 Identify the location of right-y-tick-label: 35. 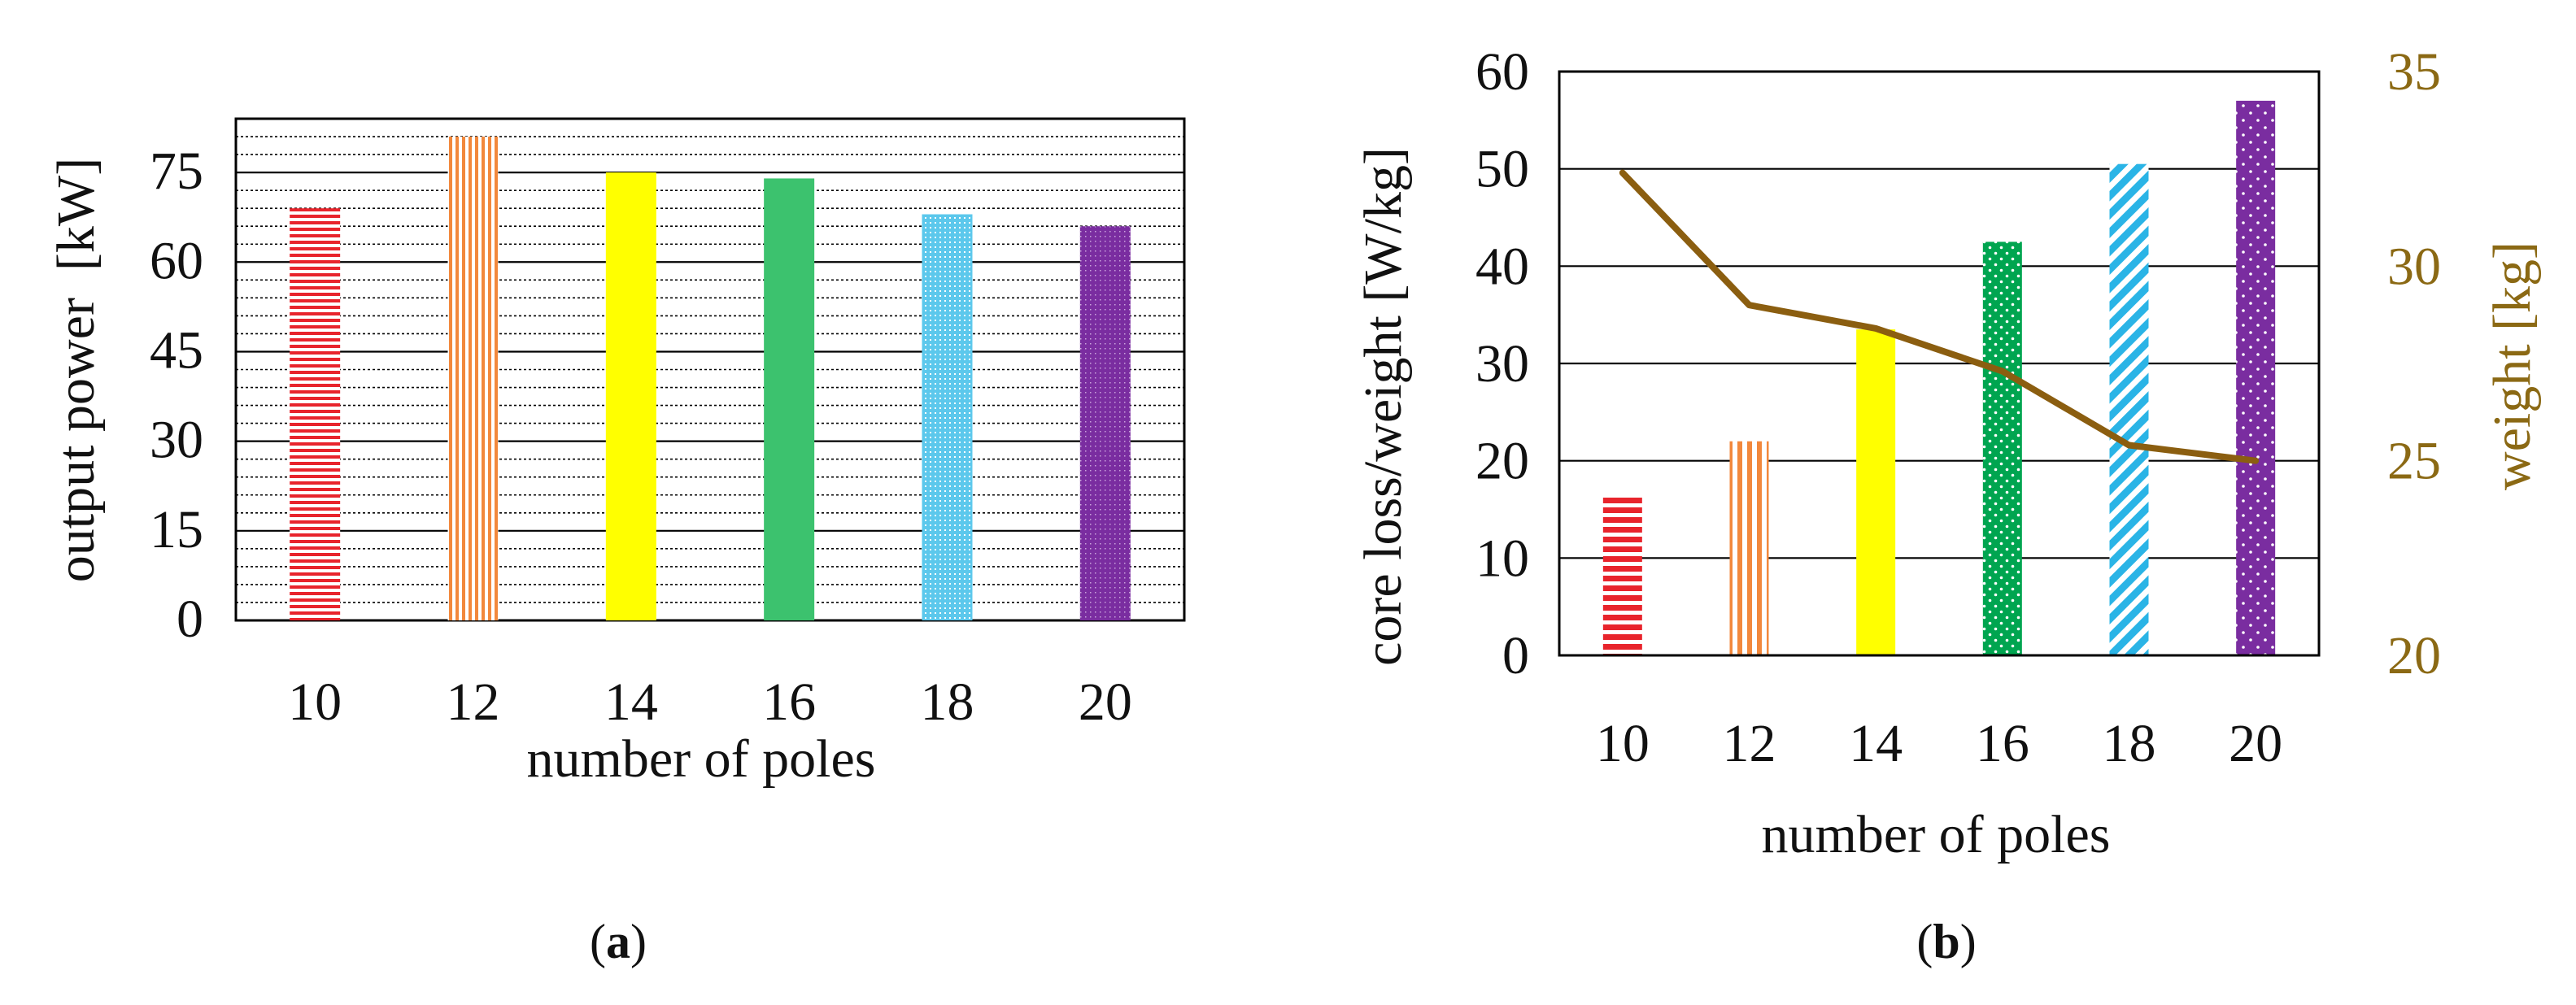
(2414, 72).